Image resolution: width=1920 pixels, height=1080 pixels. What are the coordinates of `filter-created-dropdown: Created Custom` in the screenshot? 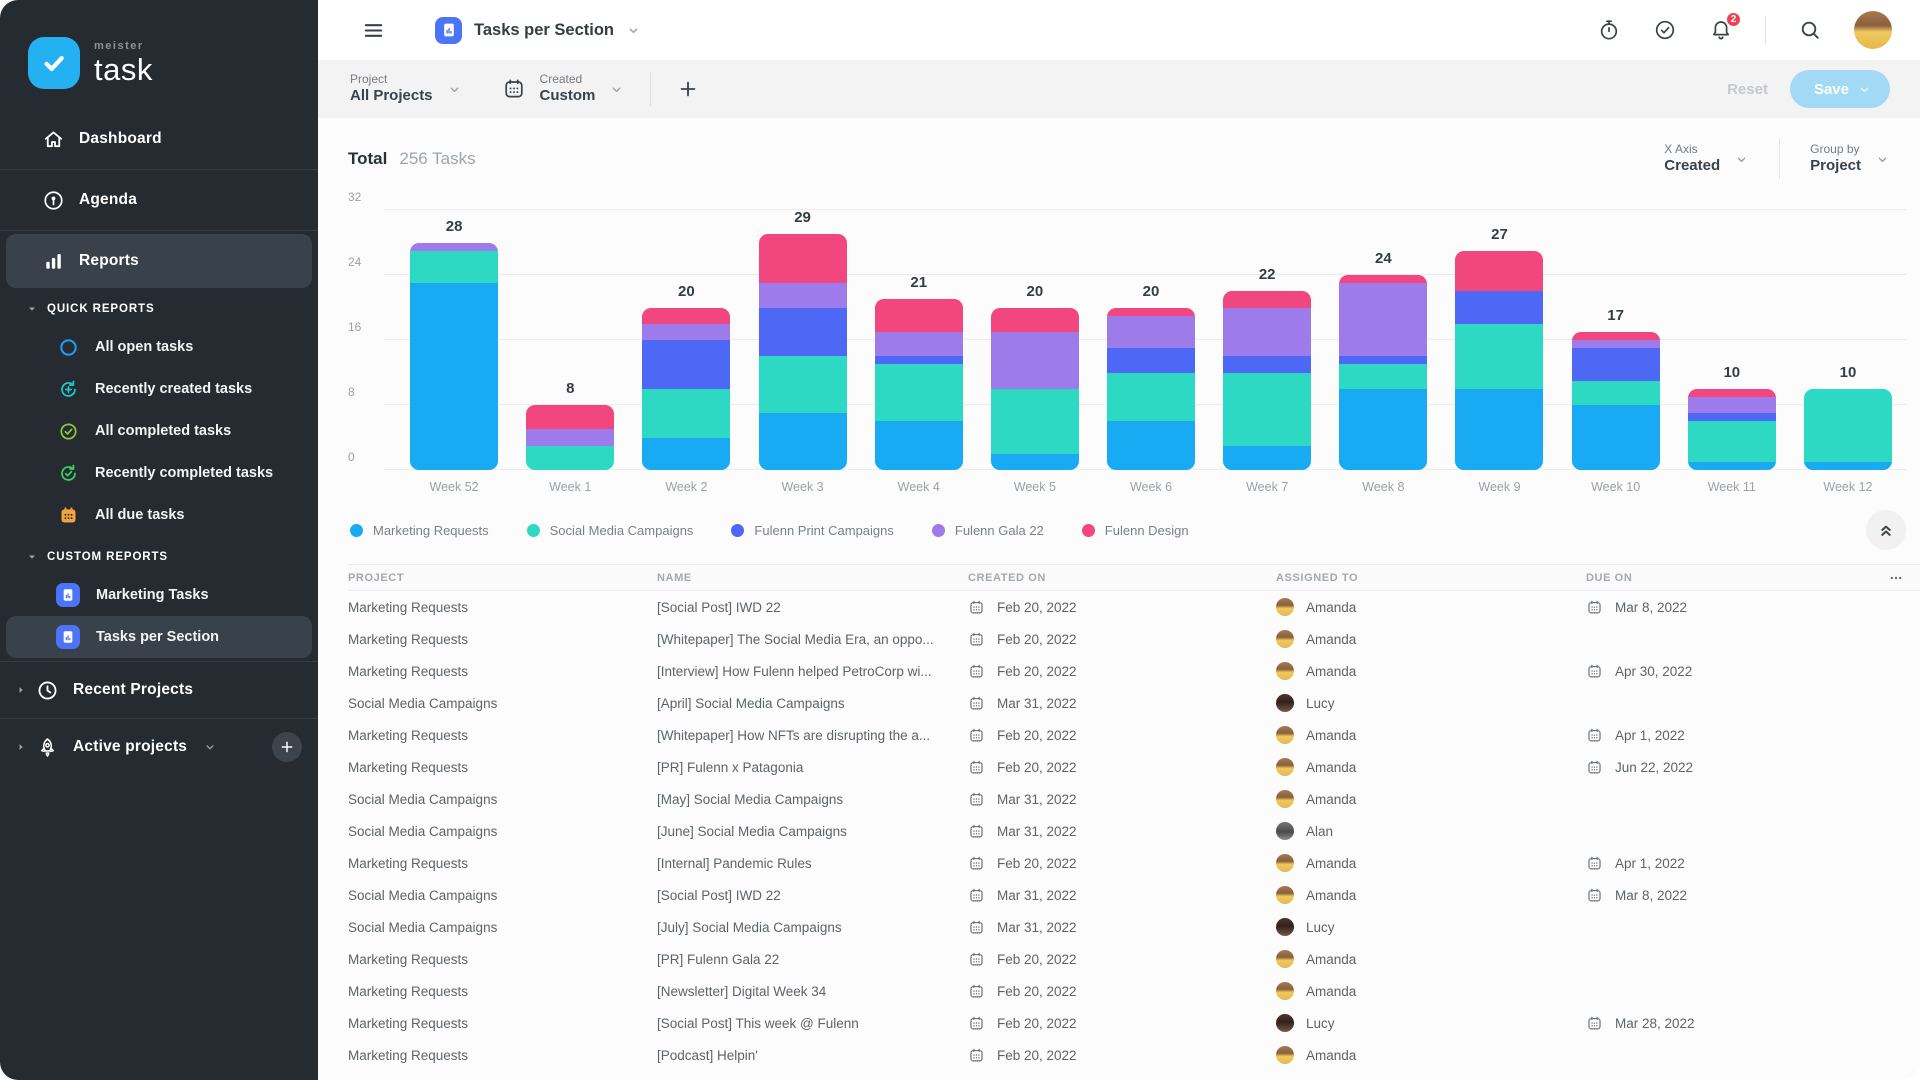 It's located at (563, 89).